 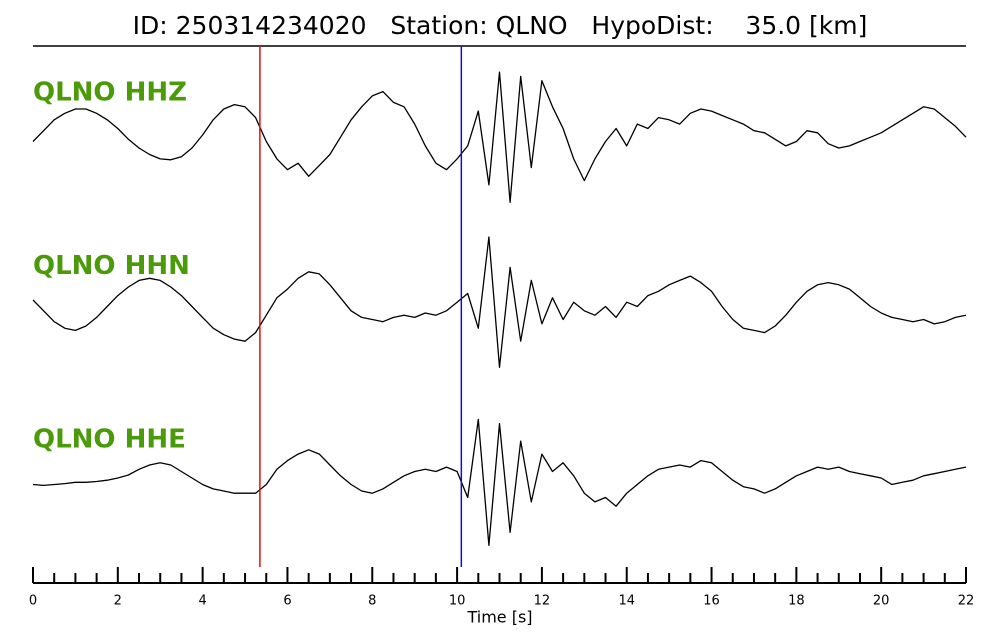 I want to click on x-tick-label: 14, so click(x=626, y=601).